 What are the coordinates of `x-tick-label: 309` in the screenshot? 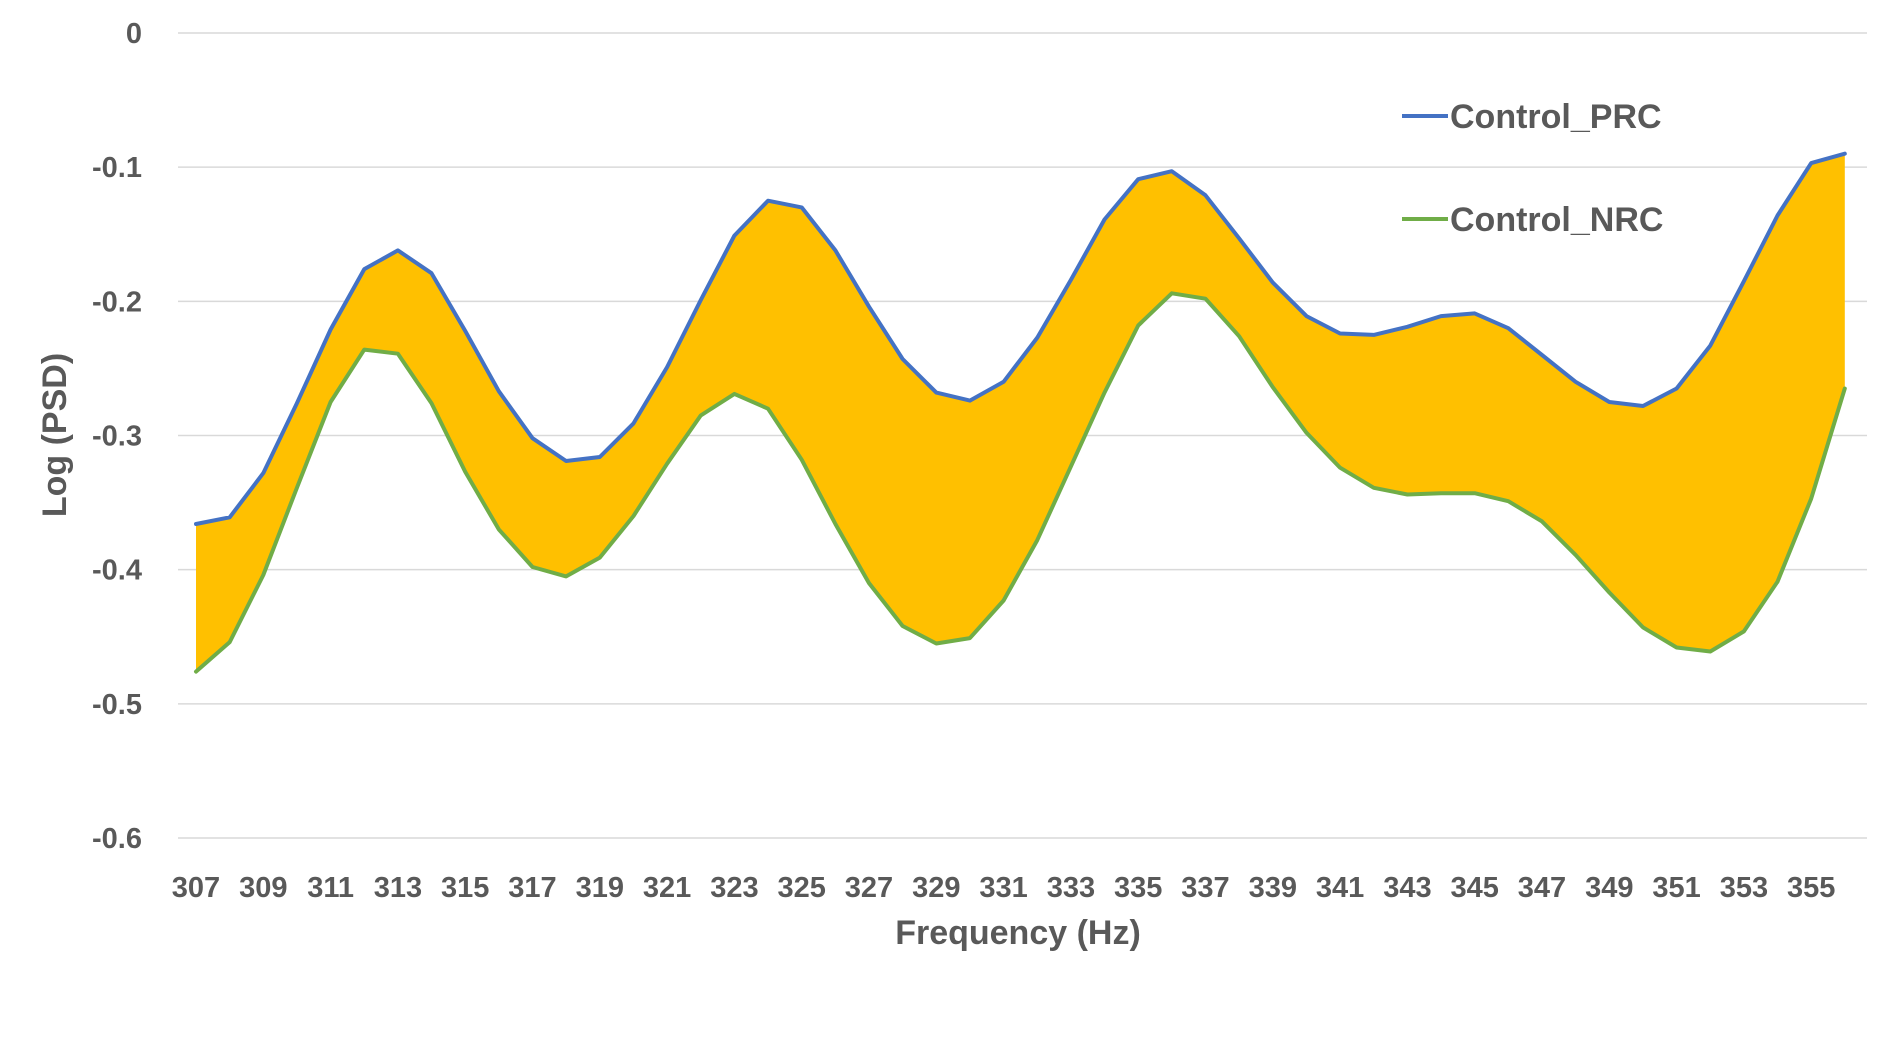 It's located at (263, 888).